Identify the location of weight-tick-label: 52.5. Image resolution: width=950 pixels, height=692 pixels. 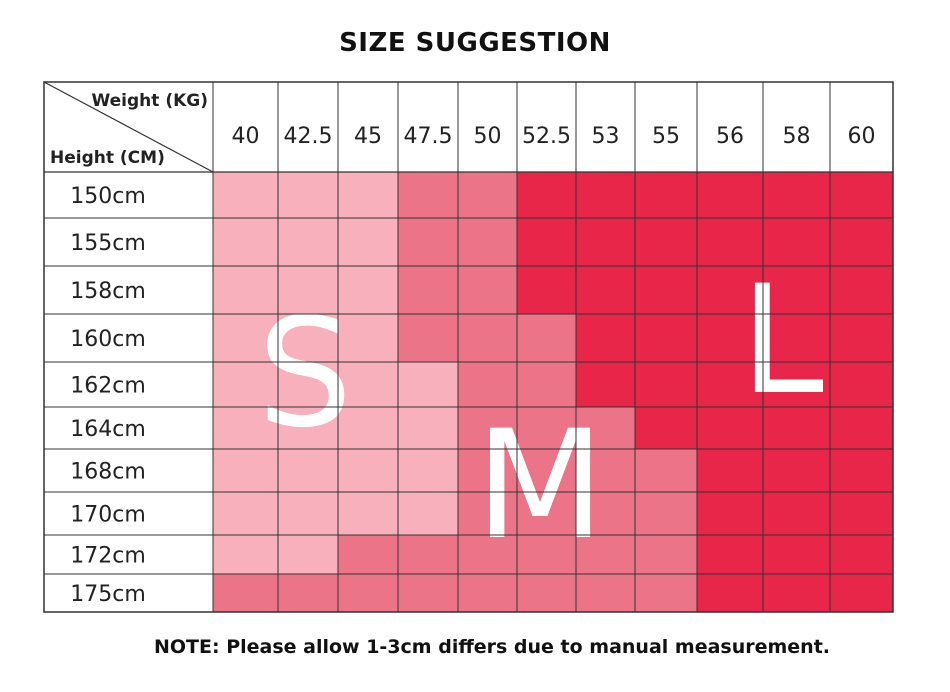
(546, 136).